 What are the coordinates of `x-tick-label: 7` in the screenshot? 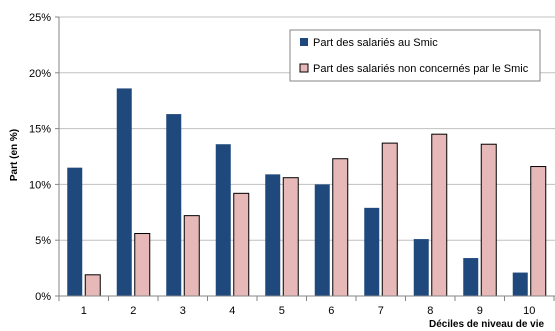 It's located at (381, 311).